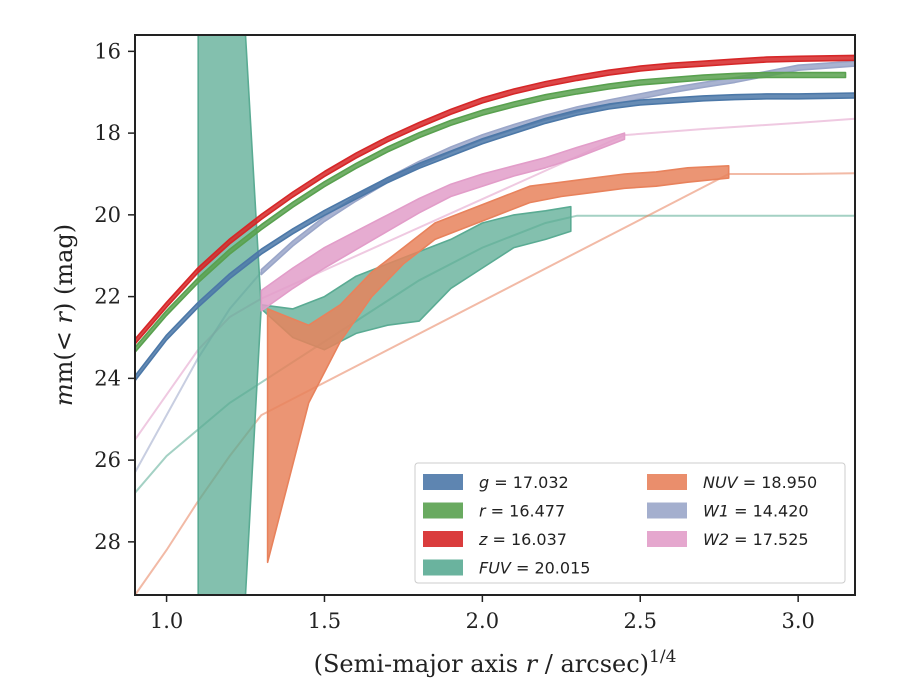  What do you see at coordinates (107, 460) in the screenshot?
I see `y-tick-label: 26` at bounding box center [107, 460].